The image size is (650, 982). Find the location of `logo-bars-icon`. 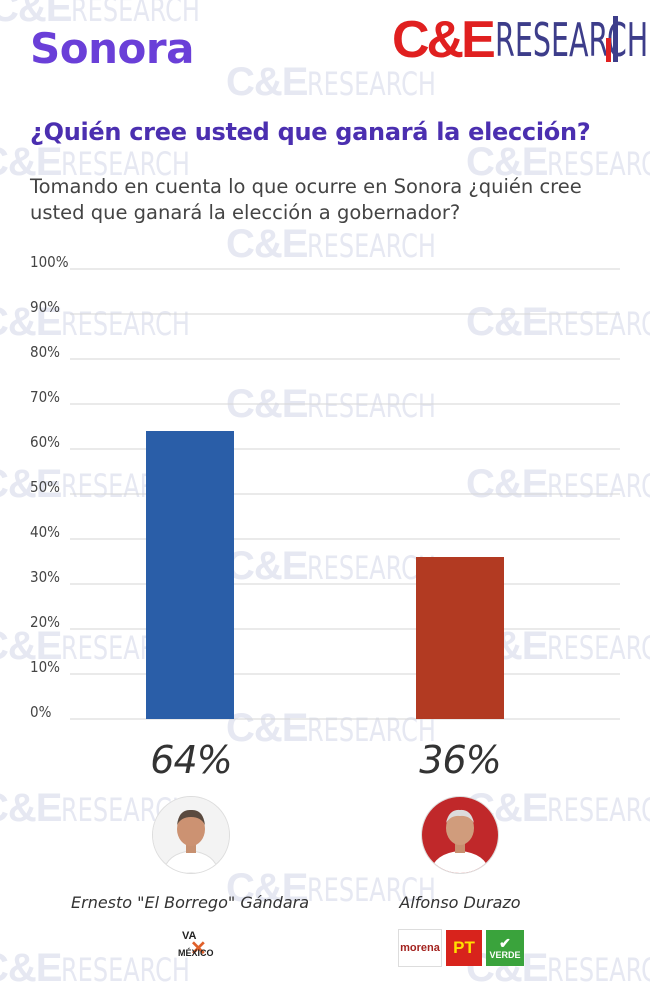

logo-bars-icon is located at coordinates (614, 39).